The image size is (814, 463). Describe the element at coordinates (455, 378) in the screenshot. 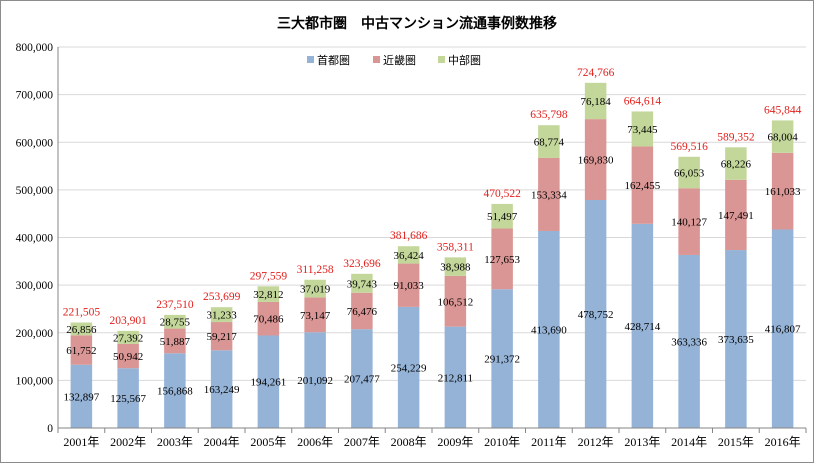

I see `segment-value-label: 212,811` at that location.